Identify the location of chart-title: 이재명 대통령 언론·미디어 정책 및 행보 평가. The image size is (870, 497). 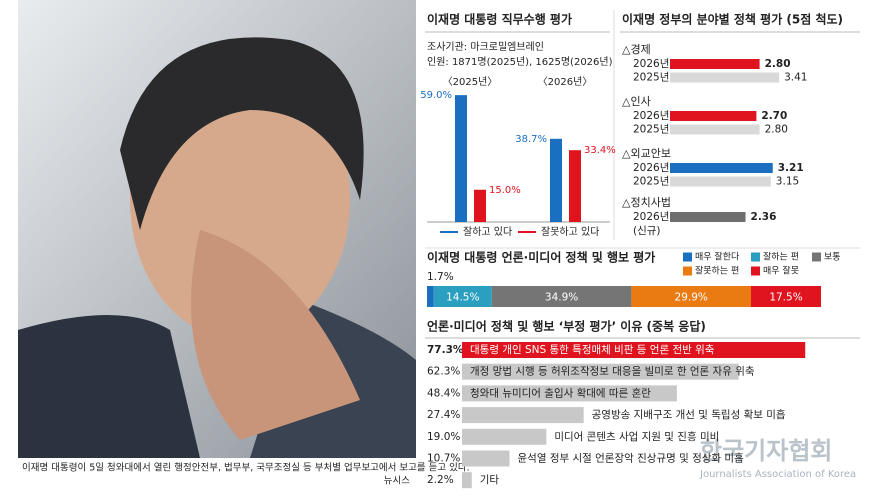
(541, 257).